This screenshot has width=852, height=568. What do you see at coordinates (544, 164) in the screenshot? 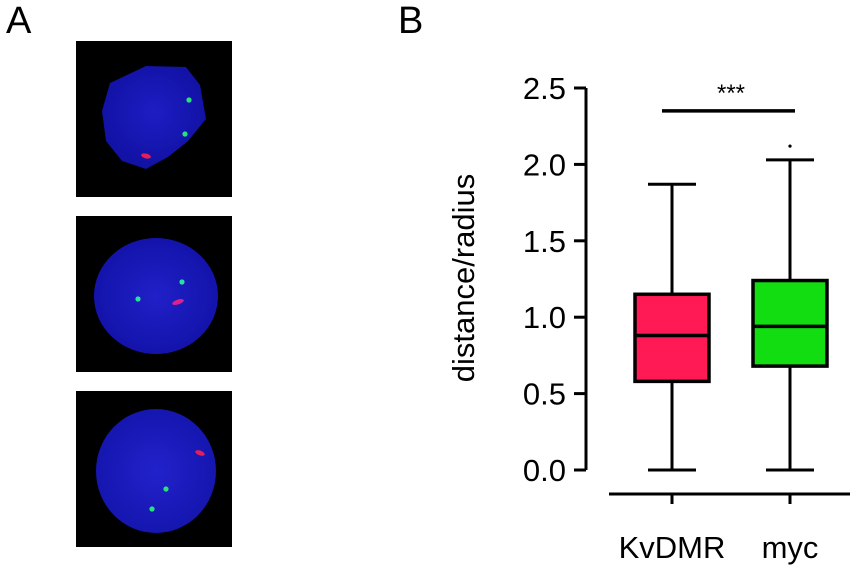
I see `y-tick-label: 2.0` at bounding box center [544, 164].